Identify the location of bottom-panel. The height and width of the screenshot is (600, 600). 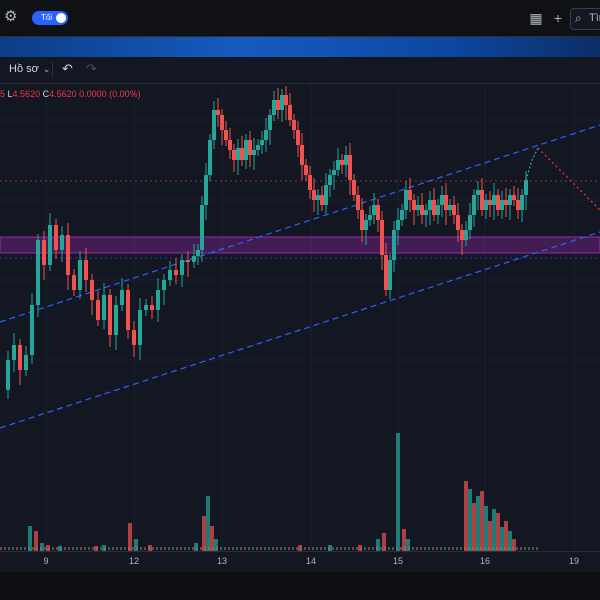
(300, 586).